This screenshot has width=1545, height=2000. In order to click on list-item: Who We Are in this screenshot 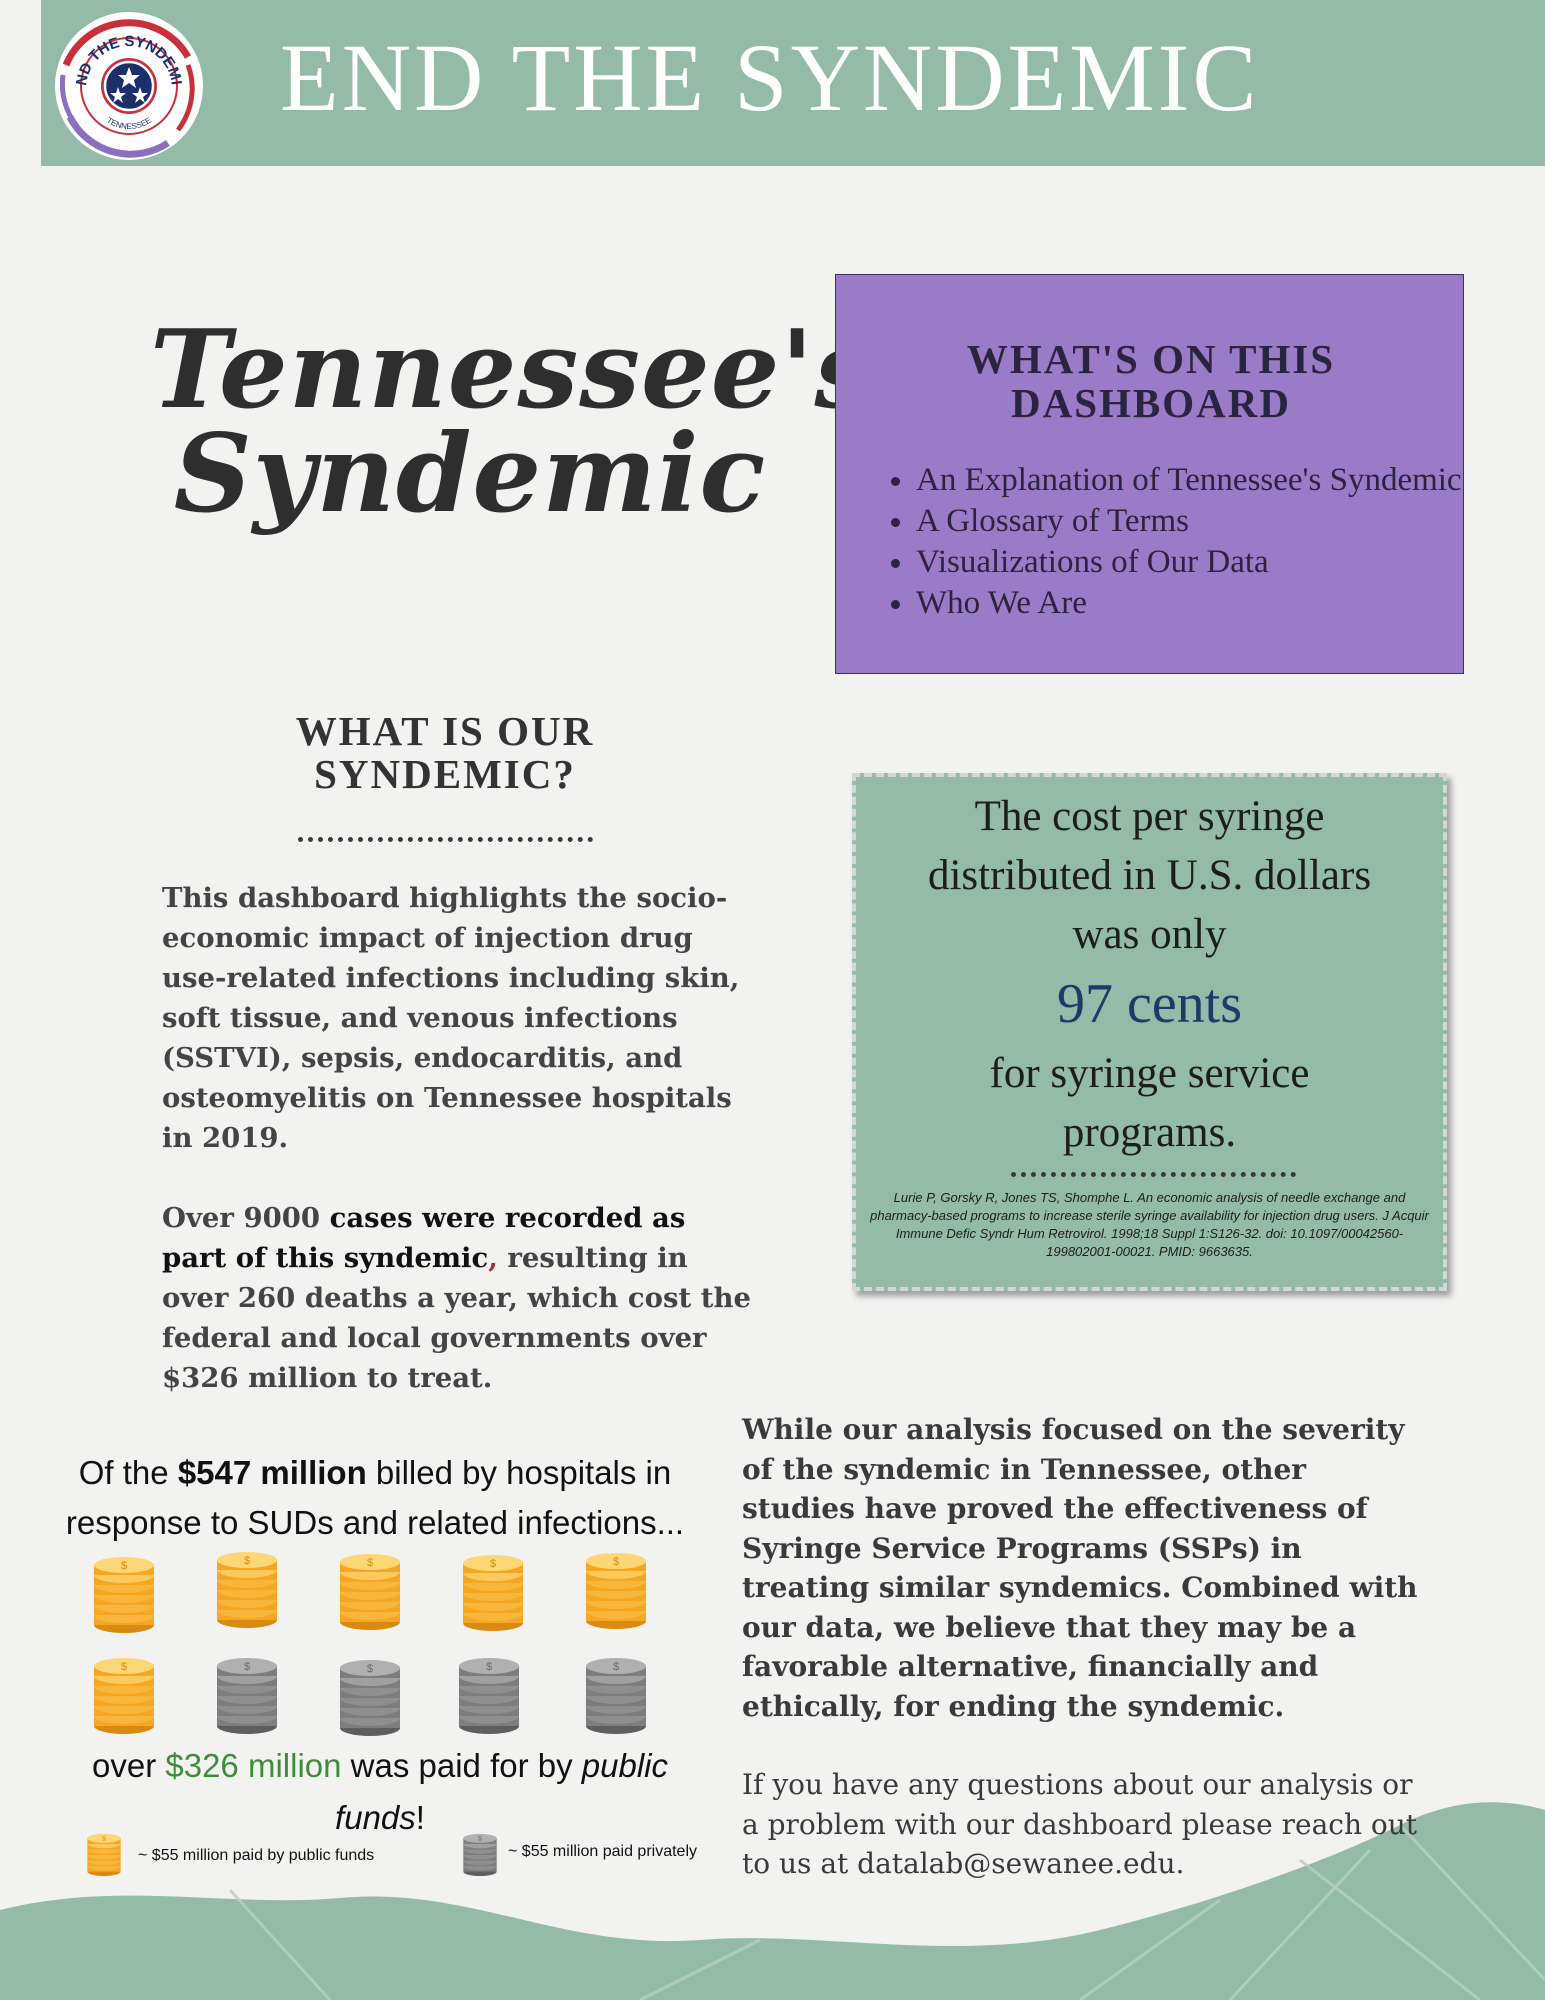, I will do `click(1196, 603)`.